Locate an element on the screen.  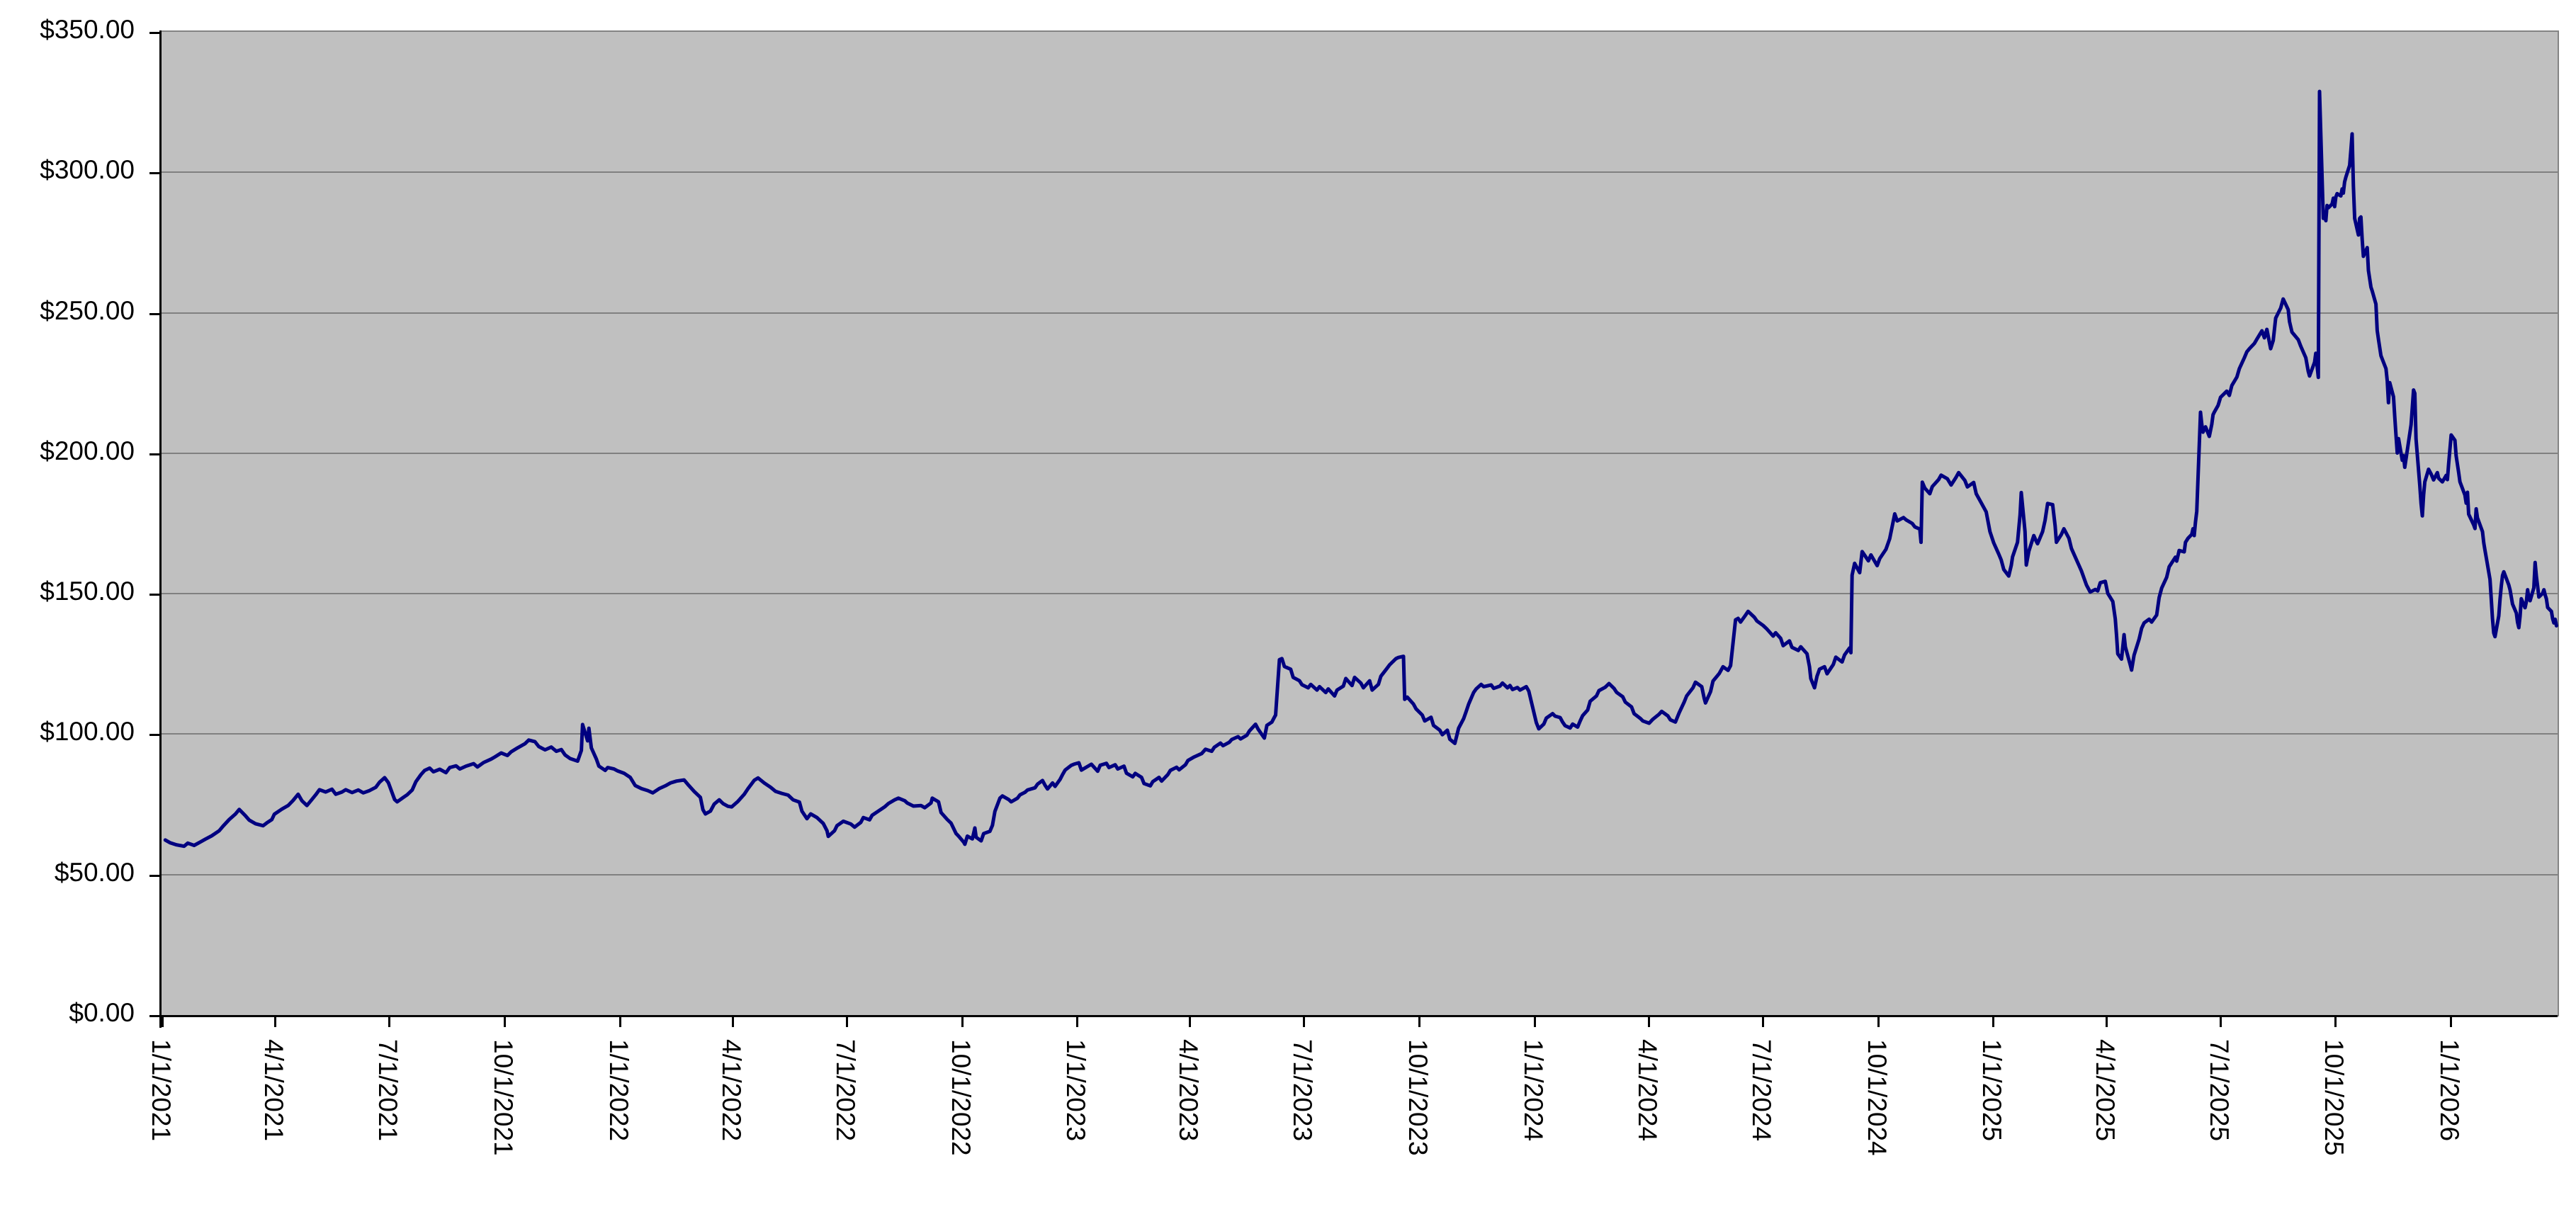
x-tick-4/1/2021 is located at coordinates (275, 1022).